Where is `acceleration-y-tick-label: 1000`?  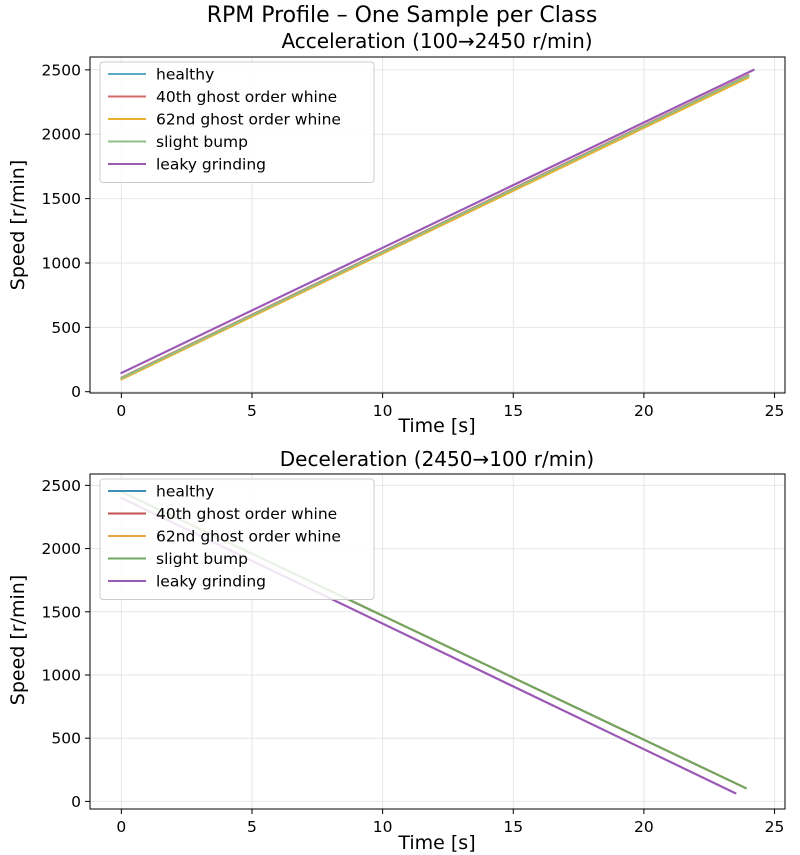
acceleration-y-tick-label: 1000 is located at coordinates (61, 263).